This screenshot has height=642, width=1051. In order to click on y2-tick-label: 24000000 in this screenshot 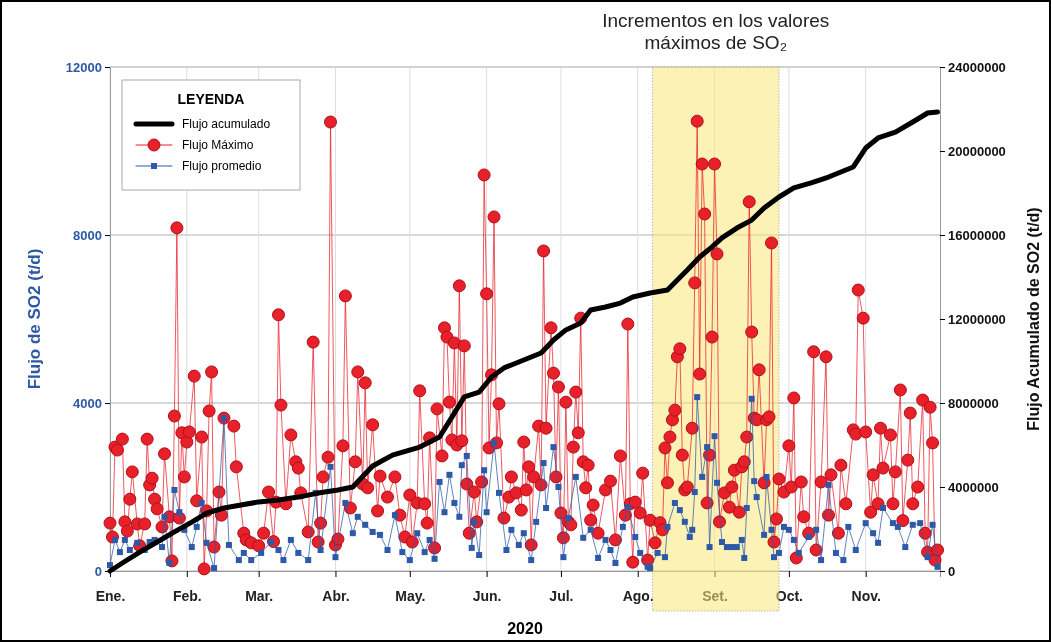, I will do `click(977, 67)`.